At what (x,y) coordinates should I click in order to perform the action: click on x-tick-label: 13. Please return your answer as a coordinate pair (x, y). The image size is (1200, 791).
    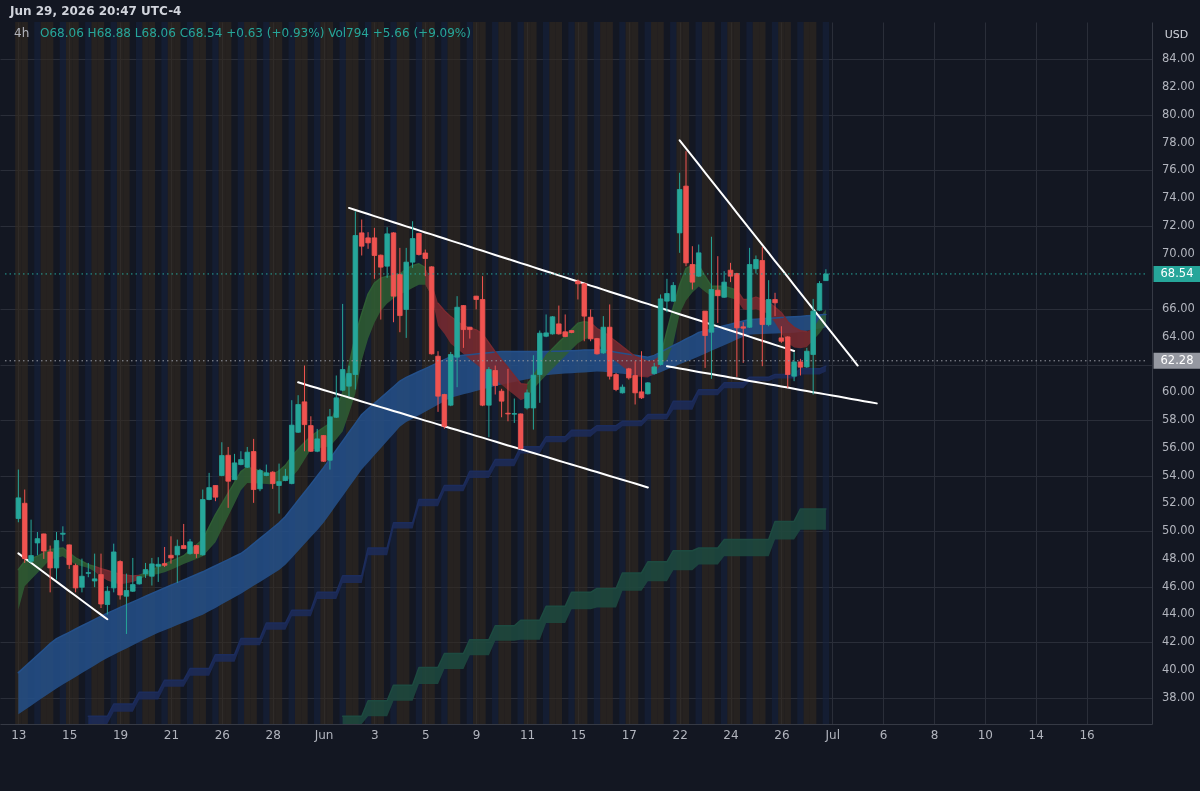
    Looking at the image, I should click on (19, 734).